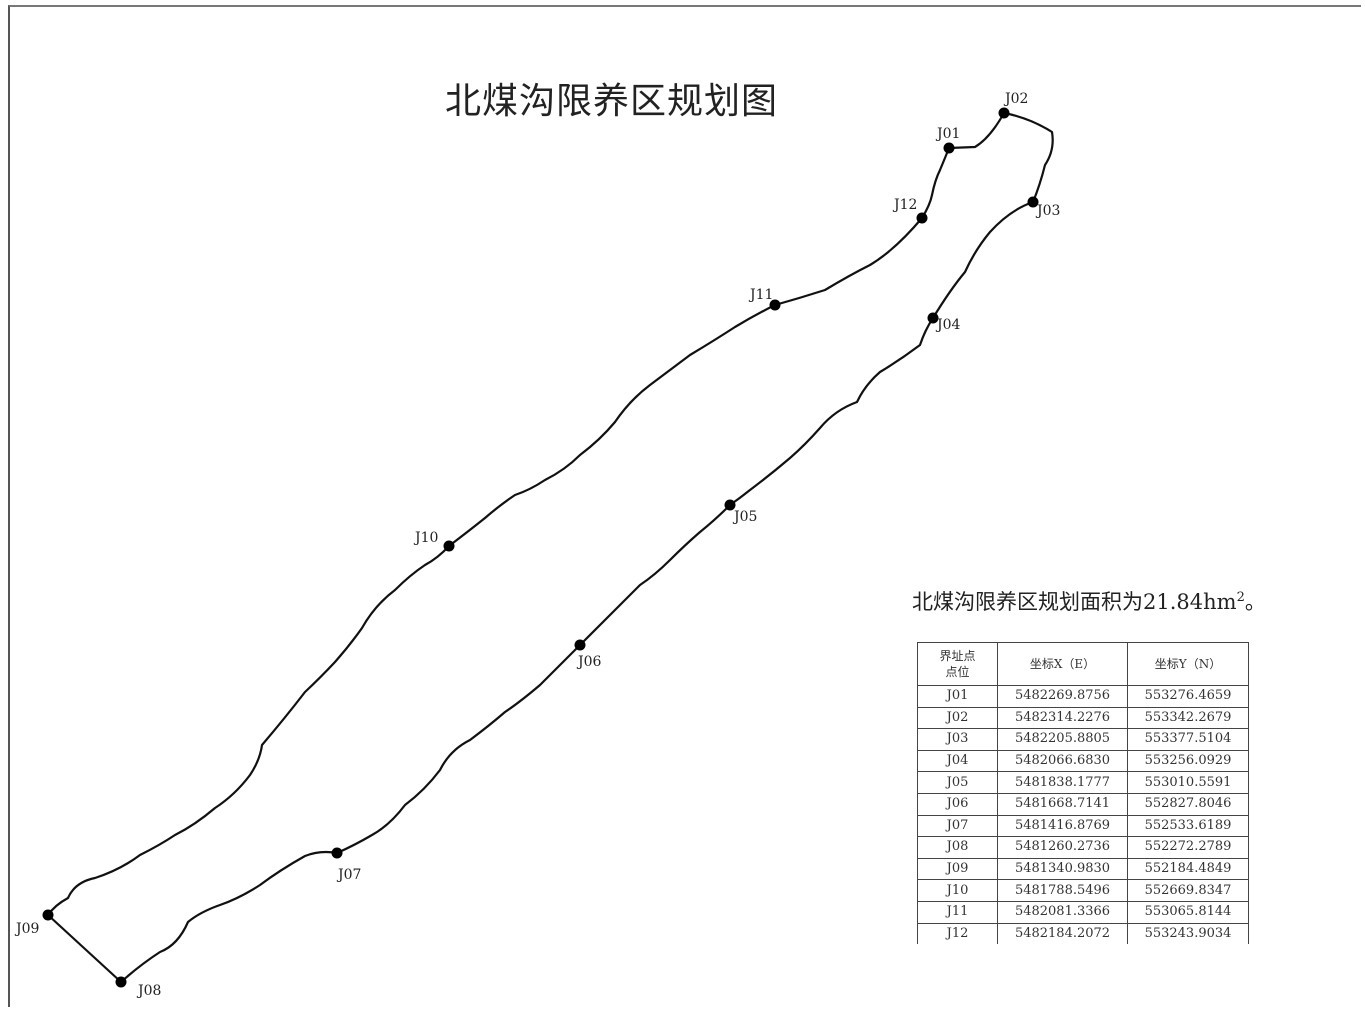 This screenshot has height=1011, width=1365. What do you see at coordinates (1062, 782) in the screenshot?
I see `cell-x: 5481838.1777` at bounding box center [1062, 782].